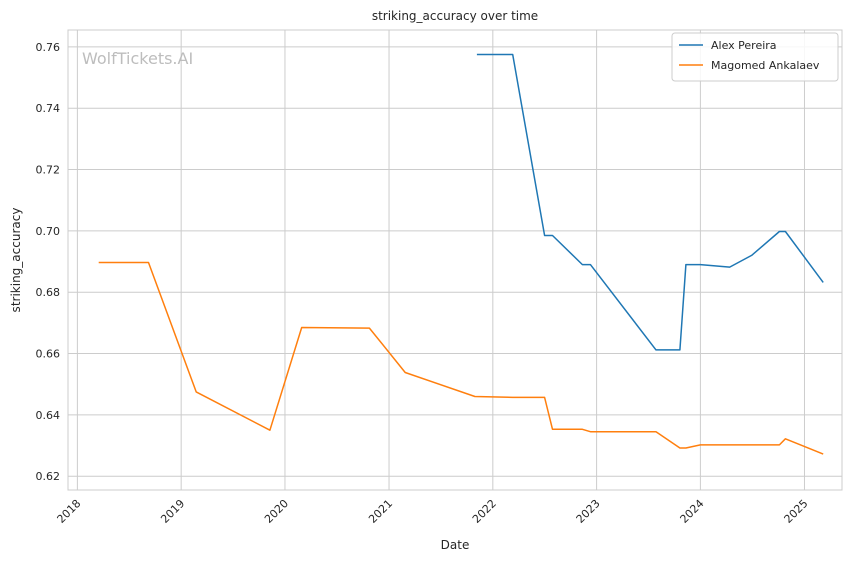  I want to click on legend: Alex Pereira Magomed Ankalaev, so click(755, 57).